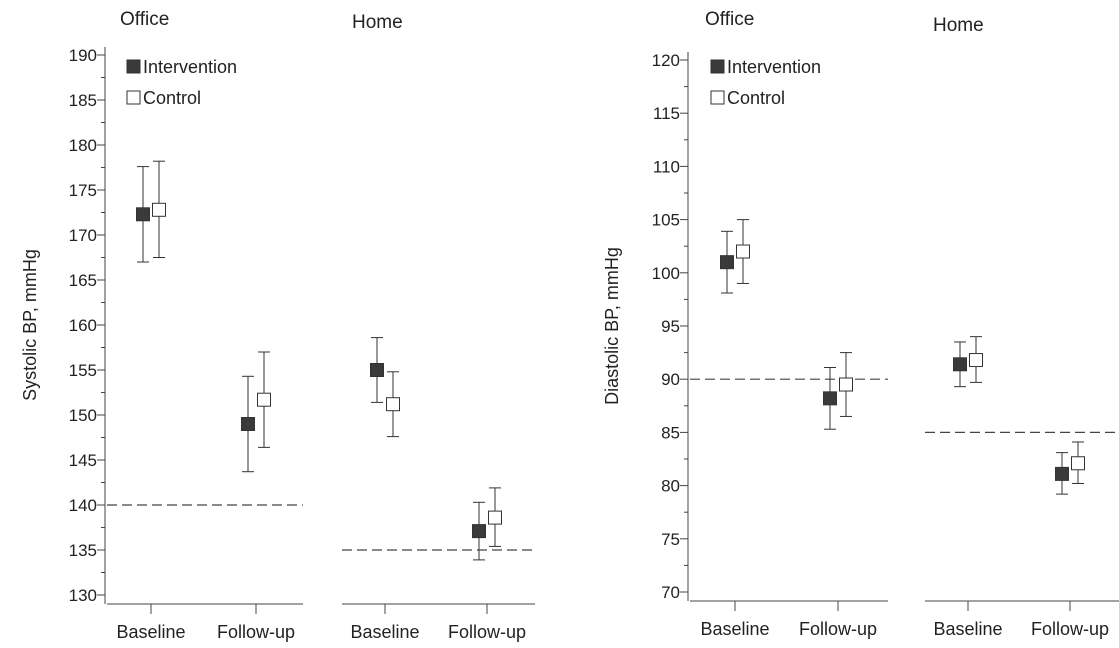 The width and height of the screenshot is (1119, 648). What do you see at coordinates (83, 55) in the screenshot?
I see `y-tick-label: 190` at bounding box center [83, 55].